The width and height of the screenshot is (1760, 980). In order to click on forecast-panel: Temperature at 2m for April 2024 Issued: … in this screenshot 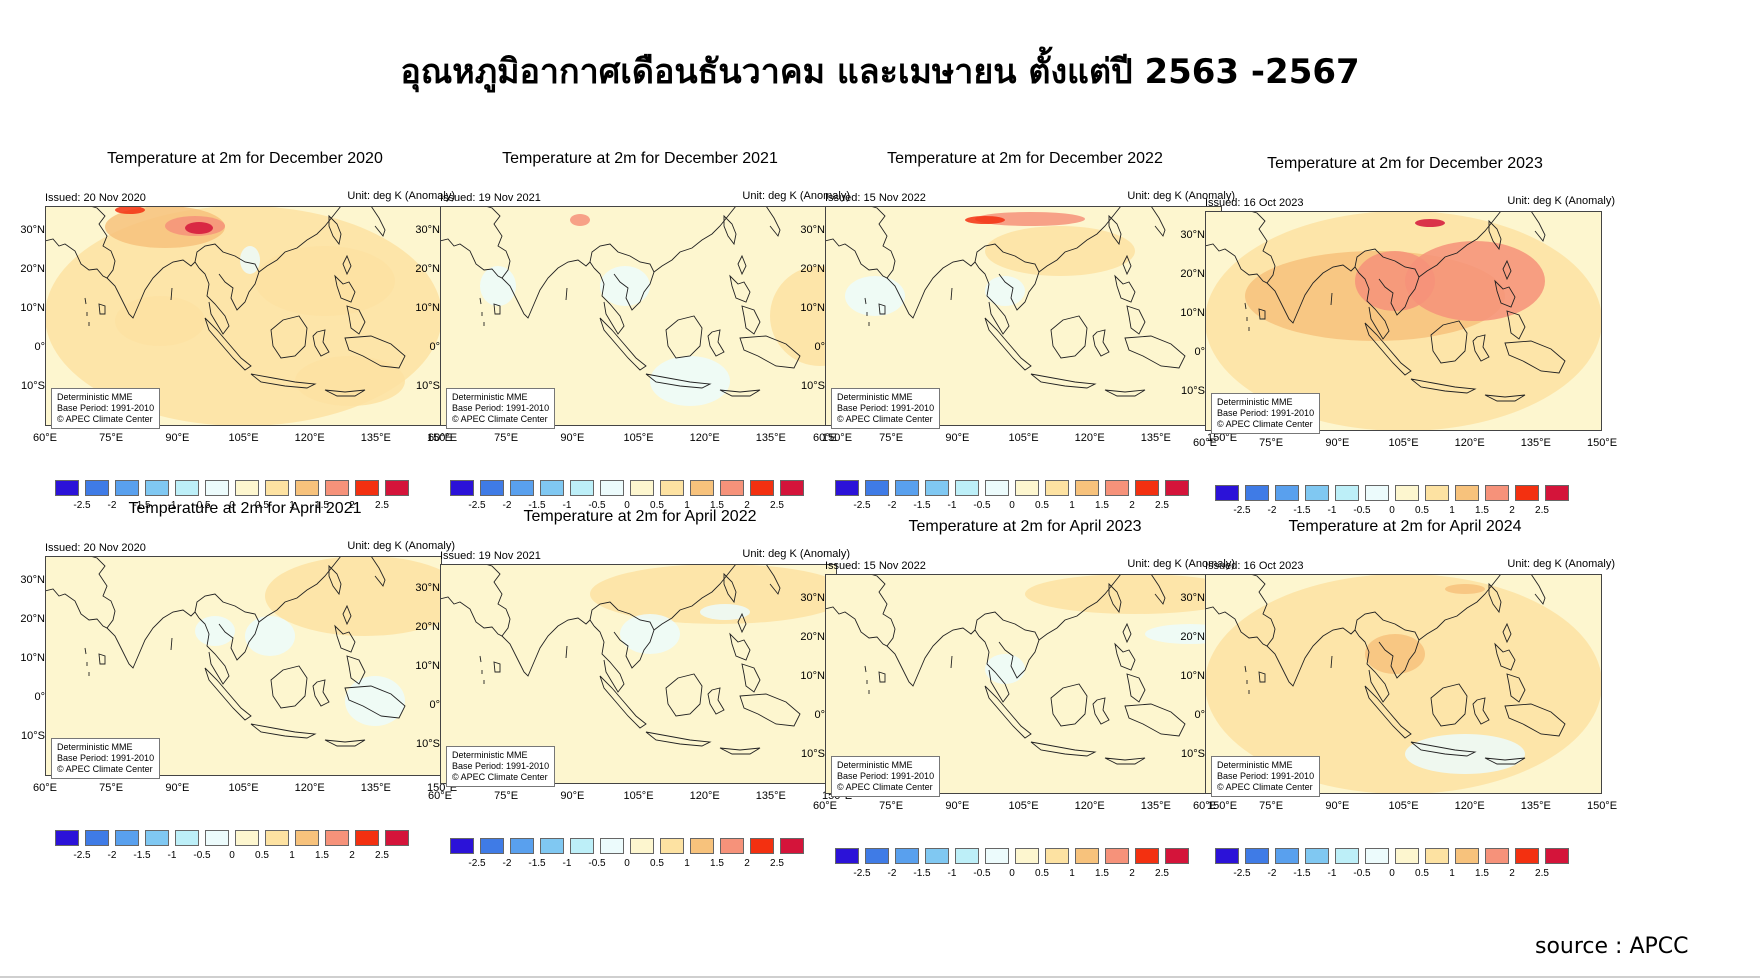, I will do `click(1398, 698)`.